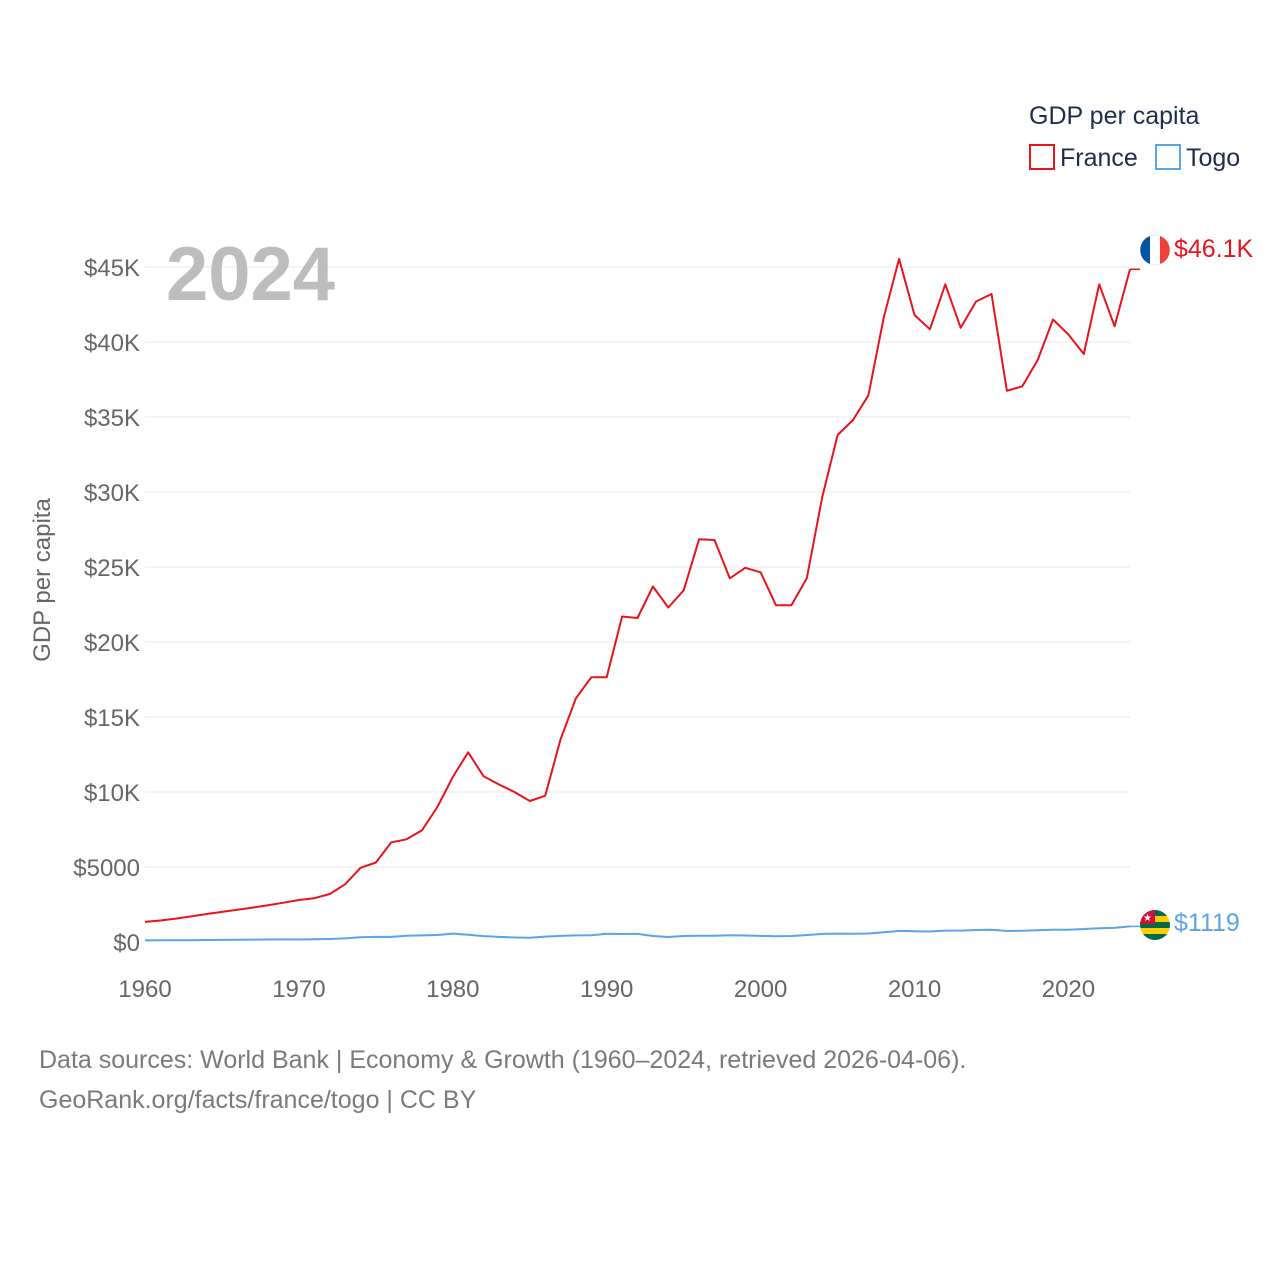 The width and height of the screenshot is (1280, 1285). Describe the element at coordinates (1207, 923) in the screenshot. I see `end-label-togo: $1119` at that location.